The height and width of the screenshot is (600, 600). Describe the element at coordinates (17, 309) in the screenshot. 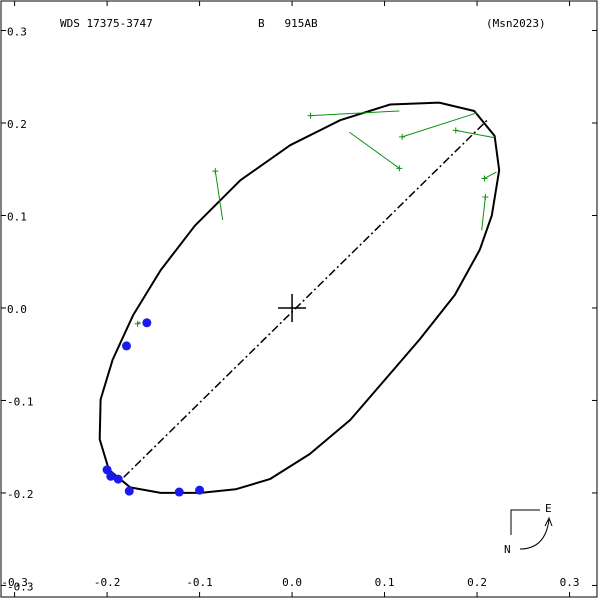

I see `y-tick-label: 0.0` at that location.